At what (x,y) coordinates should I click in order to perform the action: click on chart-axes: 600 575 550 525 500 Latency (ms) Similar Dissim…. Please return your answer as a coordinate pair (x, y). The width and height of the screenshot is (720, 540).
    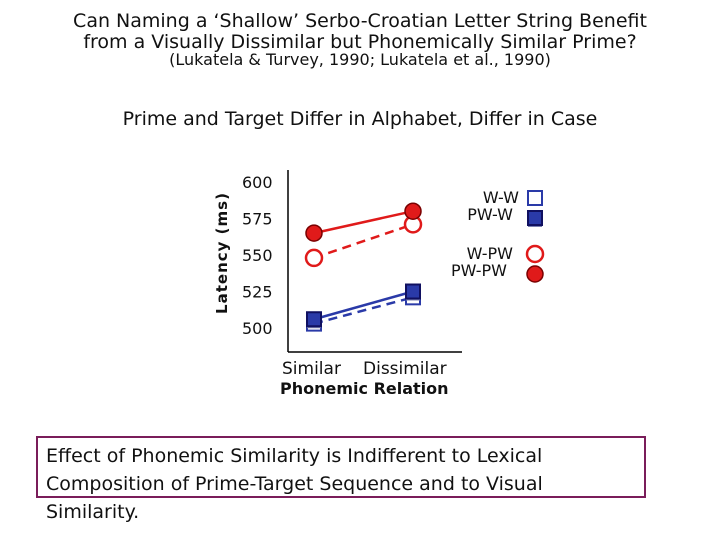
    Looking at the image, I should click on (337, 284).